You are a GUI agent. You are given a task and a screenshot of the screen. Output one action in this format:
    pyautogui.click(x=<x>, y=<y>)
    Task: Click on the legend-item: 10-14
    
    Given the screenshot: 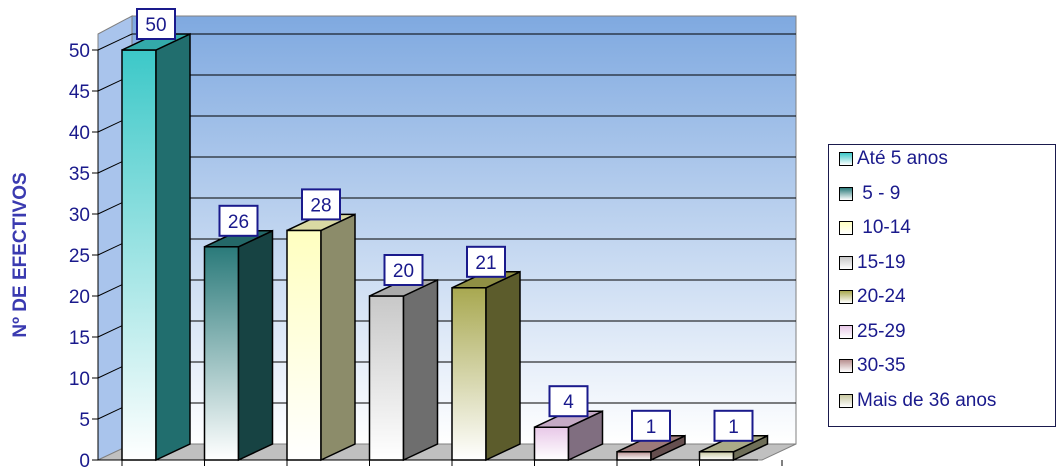 What is the action you would take?
    pyautogui.click(x=875, y=228)
    